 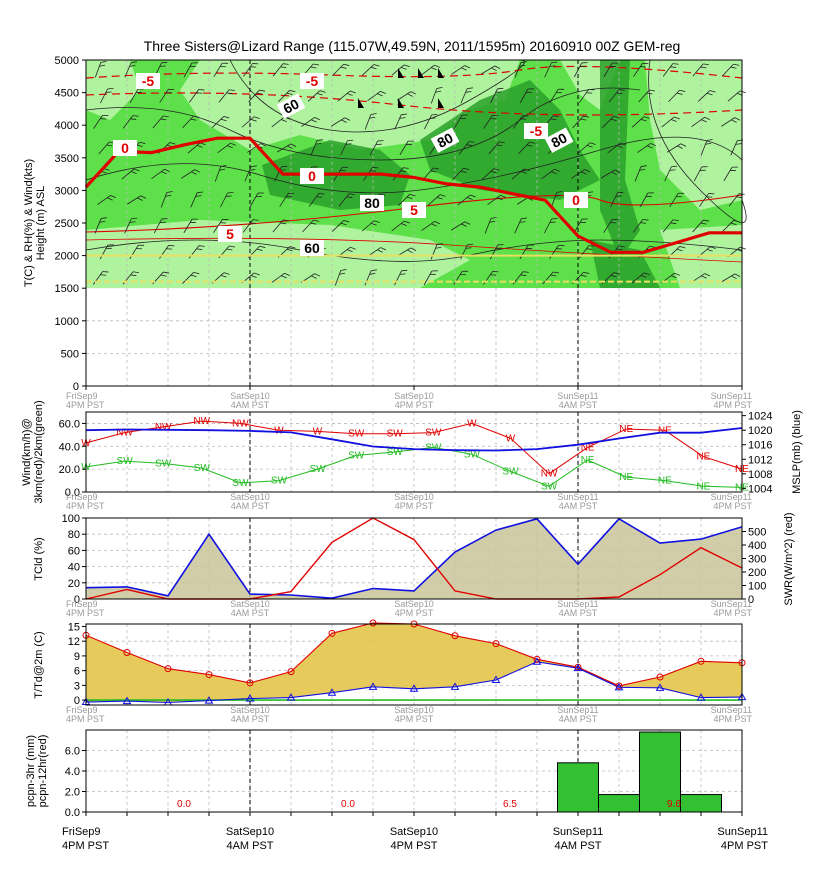 What do you see at coordinates (760, 475) in the screenshot?
I see `y-tick-label-right: 1008` at bounding box center [760, 475].